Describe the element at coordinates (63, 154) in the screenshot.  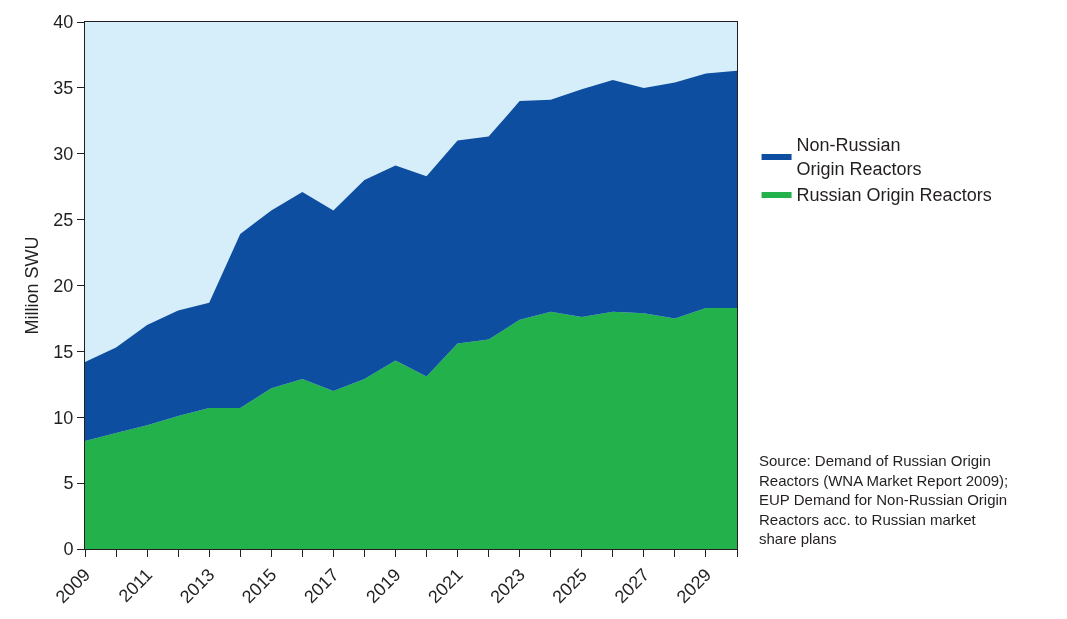
I see `y-tick-label: 30` at that location.